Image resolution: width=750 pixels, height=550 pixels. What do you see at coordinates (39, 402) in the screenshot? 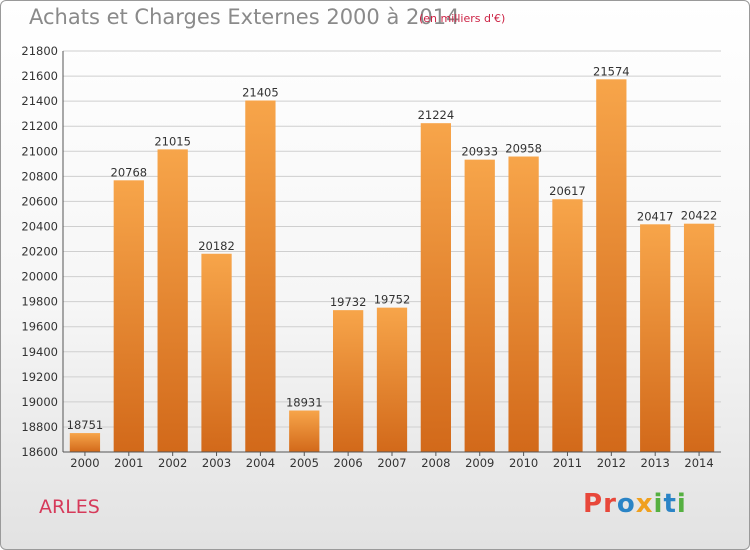
I see `y-tick-label: 19000` at bounding box center [39, 402].